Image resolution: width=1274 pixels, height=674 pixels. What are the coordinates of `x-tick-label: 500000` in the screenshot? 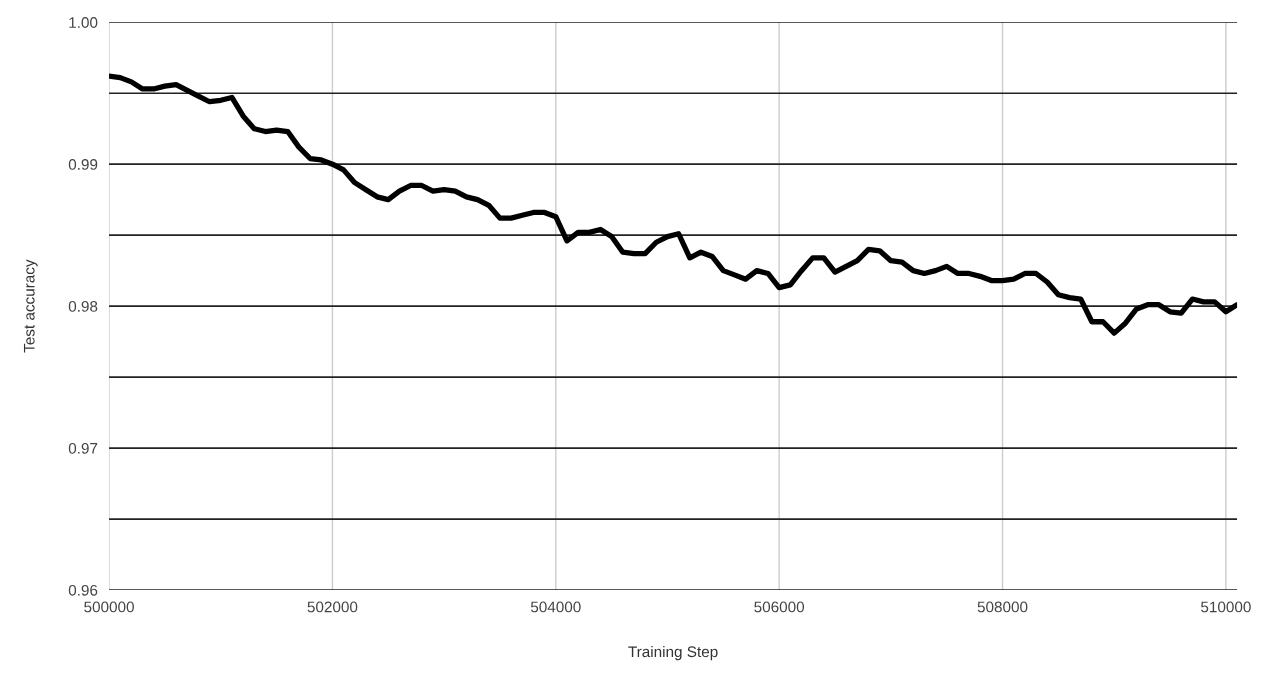 It's located at (109, 607).